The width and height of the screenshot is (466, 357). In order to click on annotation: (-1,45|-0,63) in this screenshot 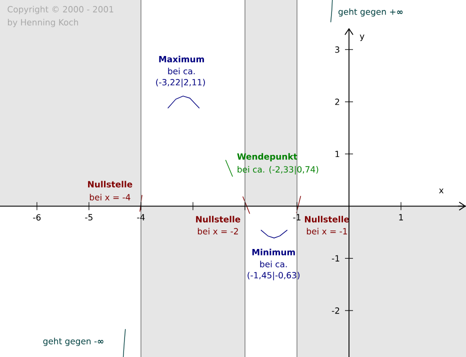, I will do `click(274, 276)`.